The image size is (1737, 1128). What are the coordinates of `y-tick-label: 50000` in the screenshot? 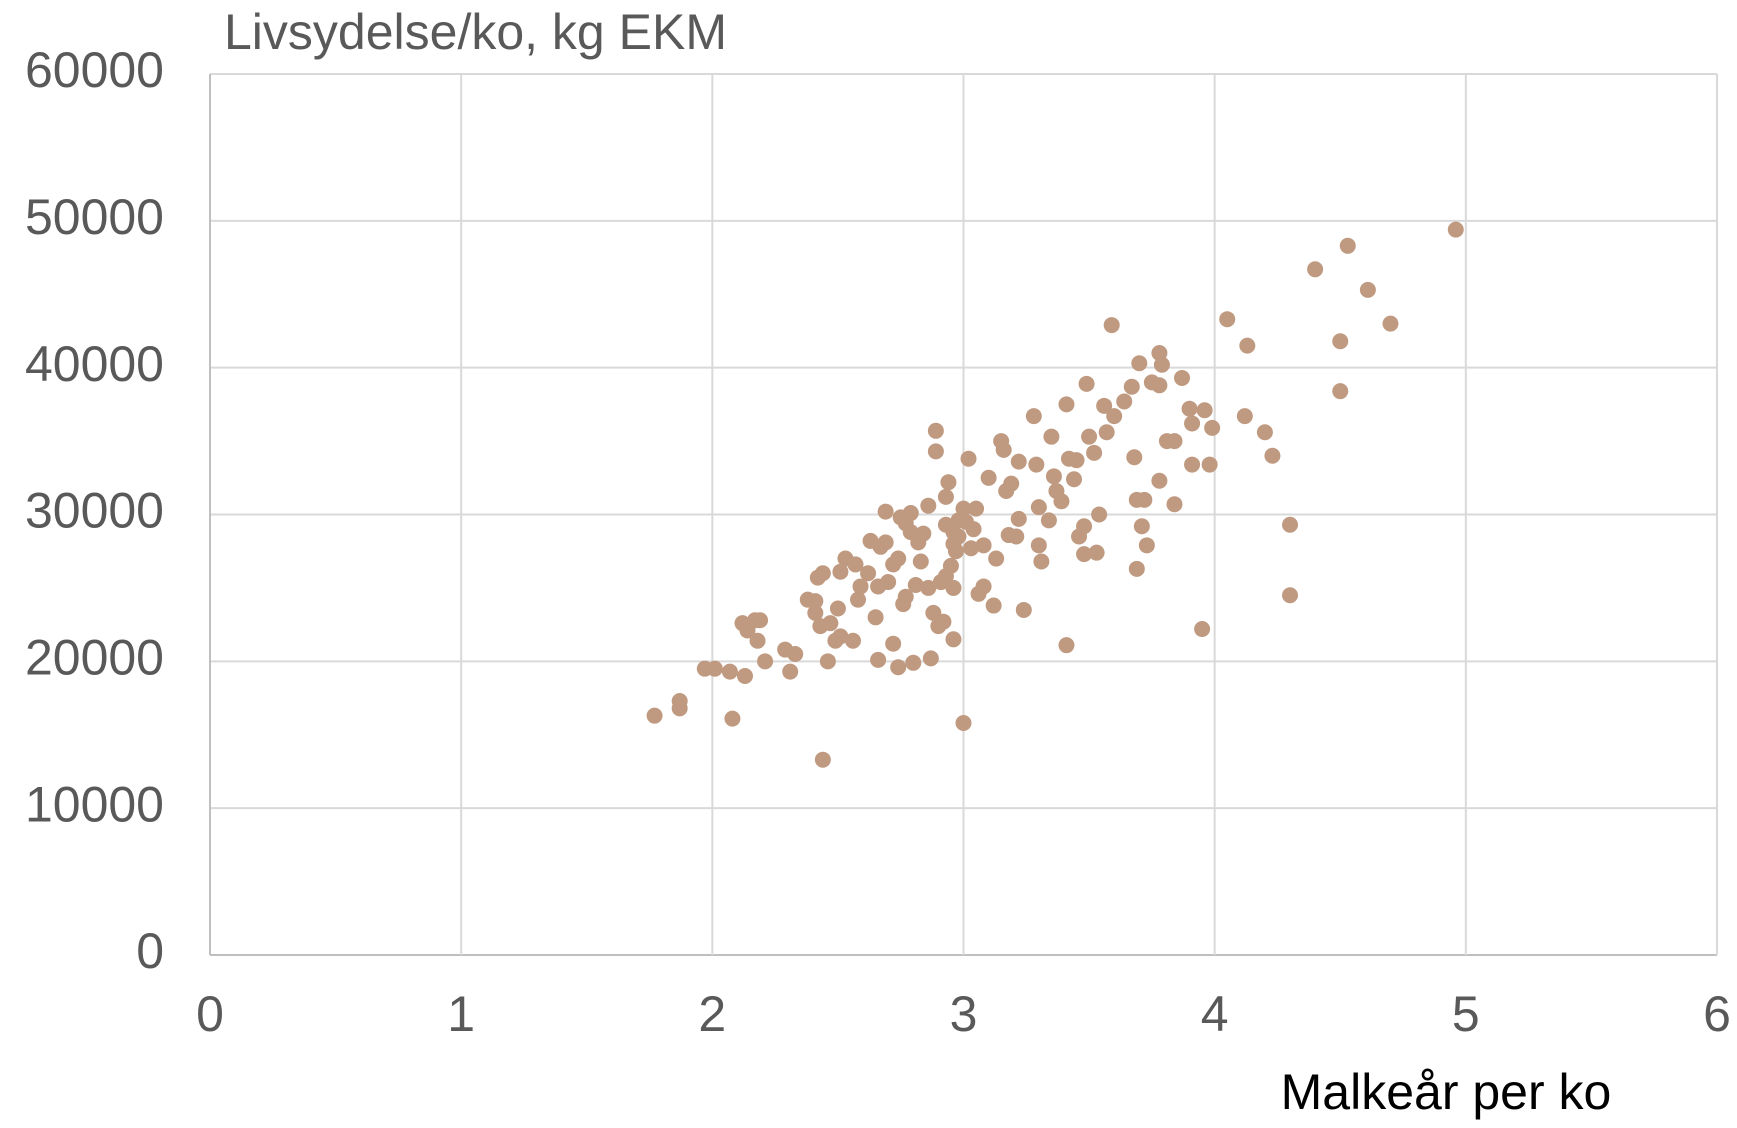 It's located at (94, 217).